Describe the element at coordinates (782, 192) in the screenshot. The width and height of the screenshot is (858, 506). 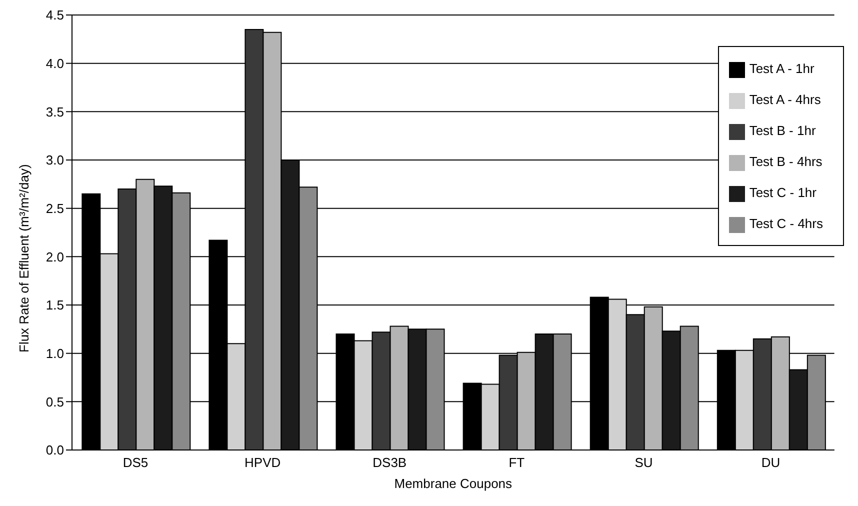
I see `legend-label: Test C - 1hr` at that location.